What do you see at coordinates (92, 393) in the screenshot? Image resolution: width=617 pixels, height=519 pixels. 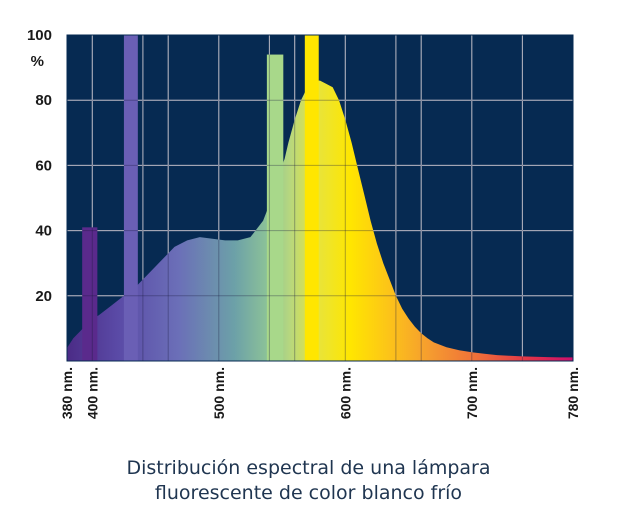 I see `x-tick-label: 400 nm.` at bounding box center [92, 393].